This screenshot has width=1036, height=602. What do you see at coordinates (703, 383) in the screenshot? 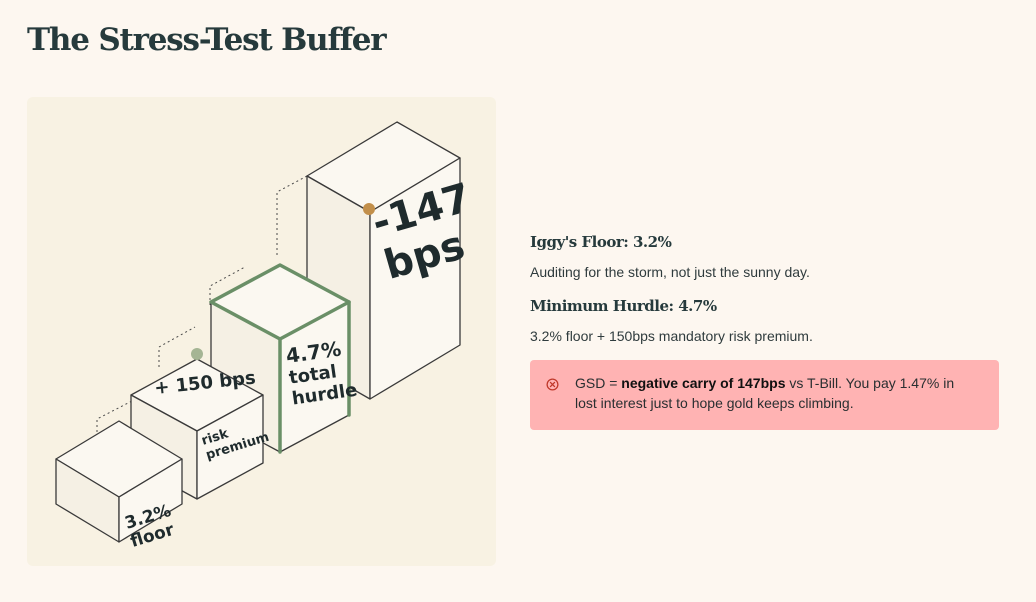
I see `alert-emphasis: negative carry of 147bps` at bounding box center [703, 383].